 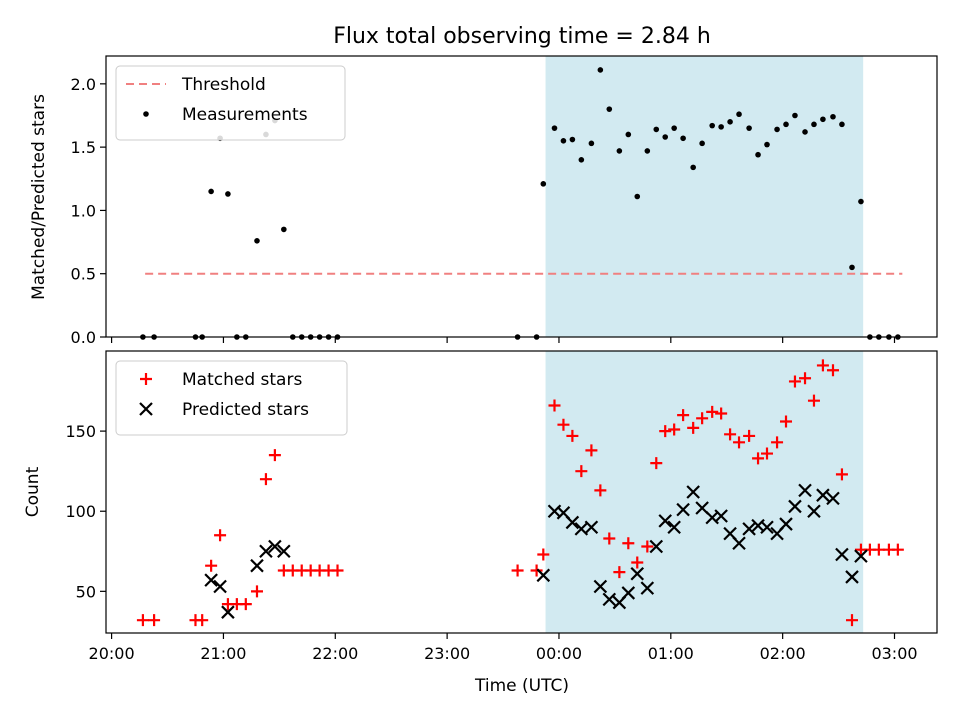 I want to click on y-tick-label: 100, so click(x=80, y=511).